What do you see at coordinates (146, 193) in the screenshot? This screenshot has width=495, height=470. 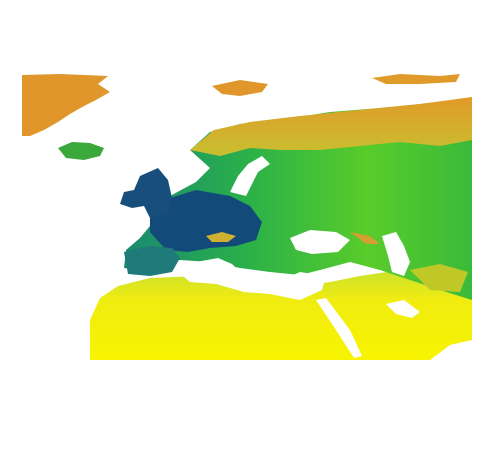 I see `british-isles` at bounding box center [146, 193].